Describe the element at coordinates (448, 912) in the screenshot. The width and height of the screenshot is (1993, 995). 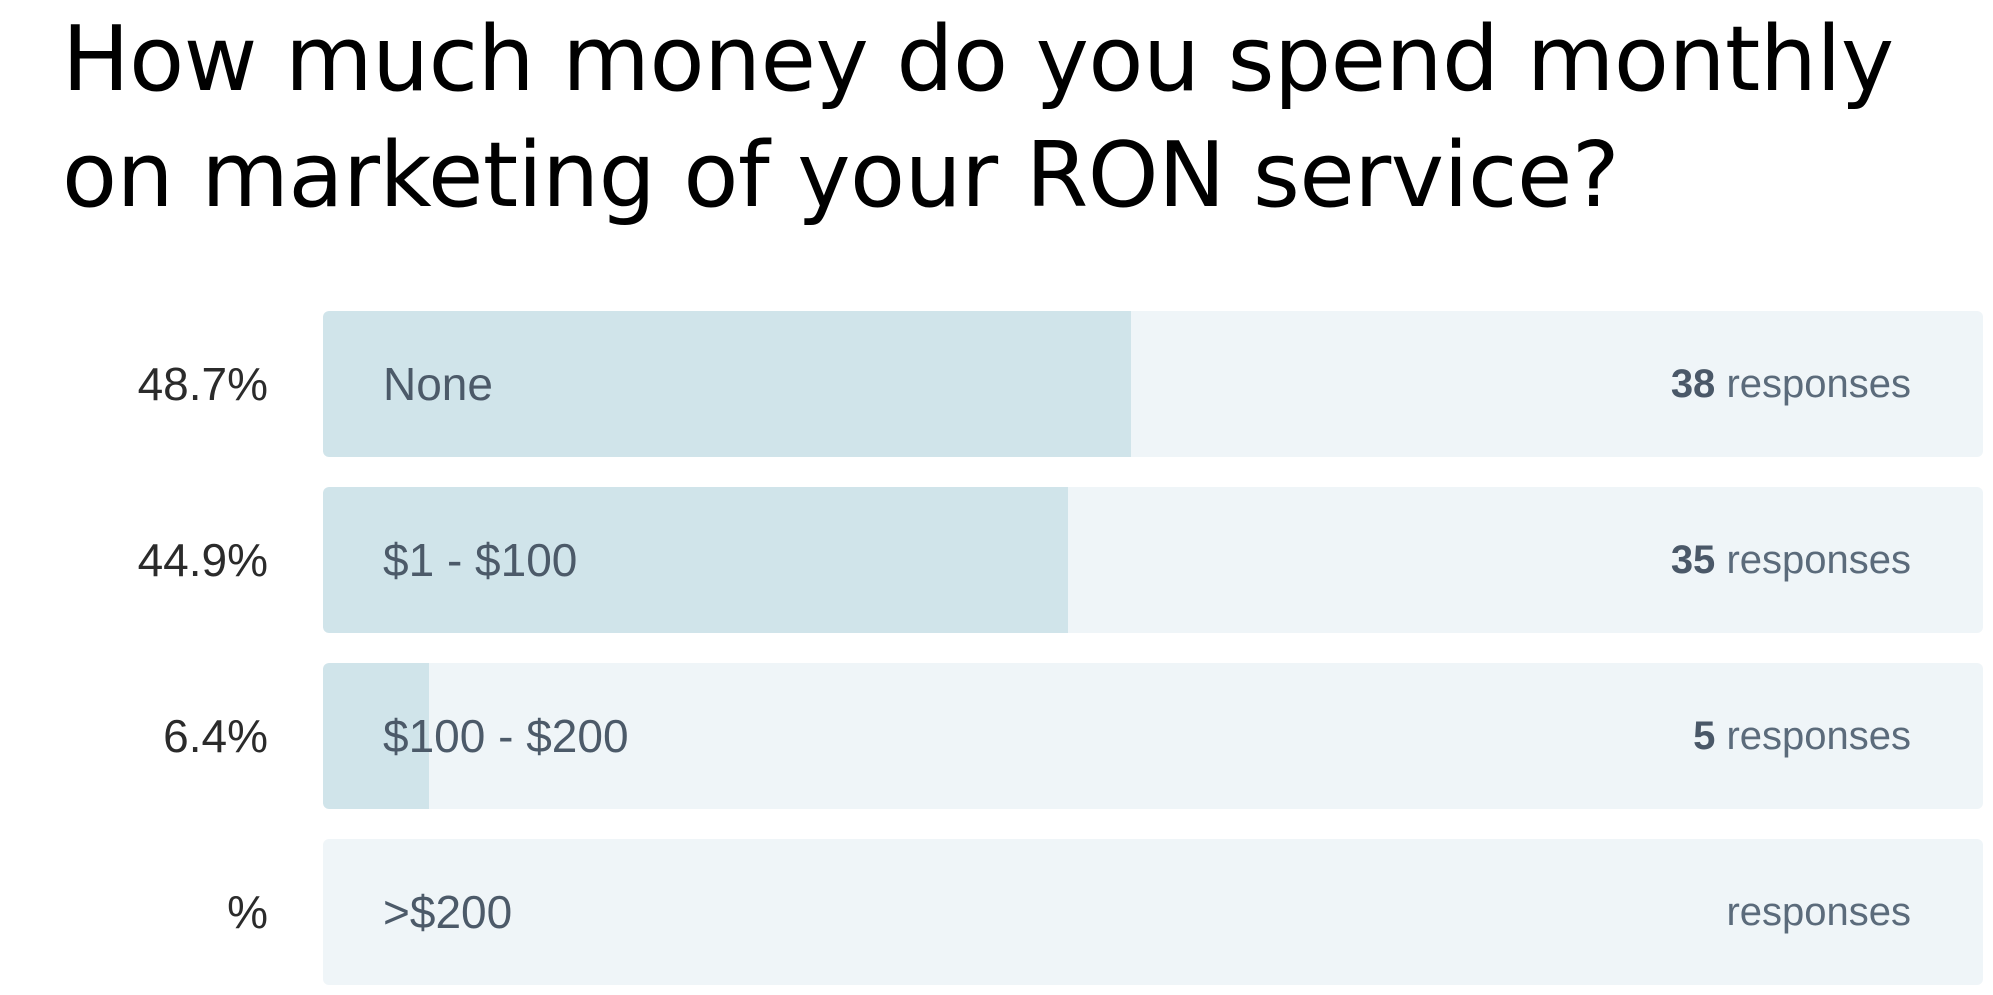
I see `option-label: >$200` at that location.